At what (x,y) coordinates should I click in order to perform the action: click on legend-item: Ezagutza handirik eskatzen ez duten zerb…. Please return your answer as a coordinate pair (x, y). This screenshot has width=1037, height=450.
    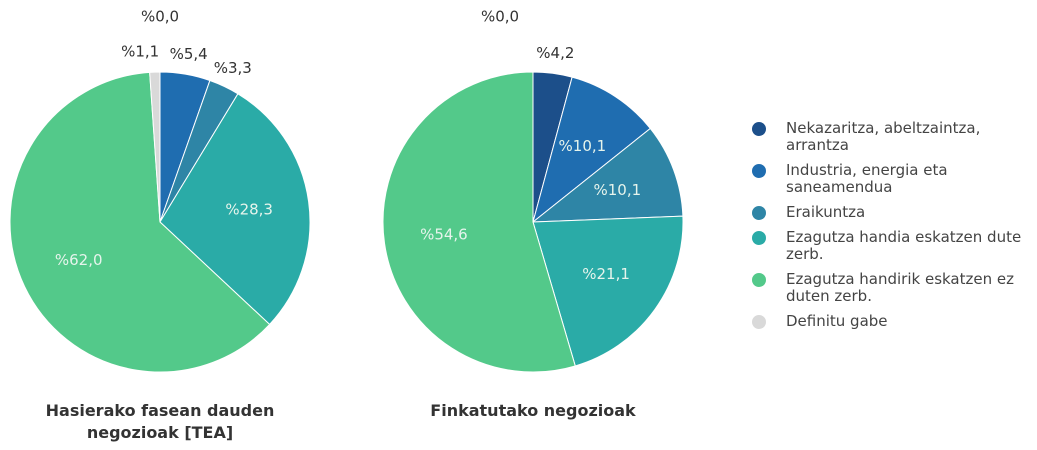
    Looking at the image, I should click on (892, 288).